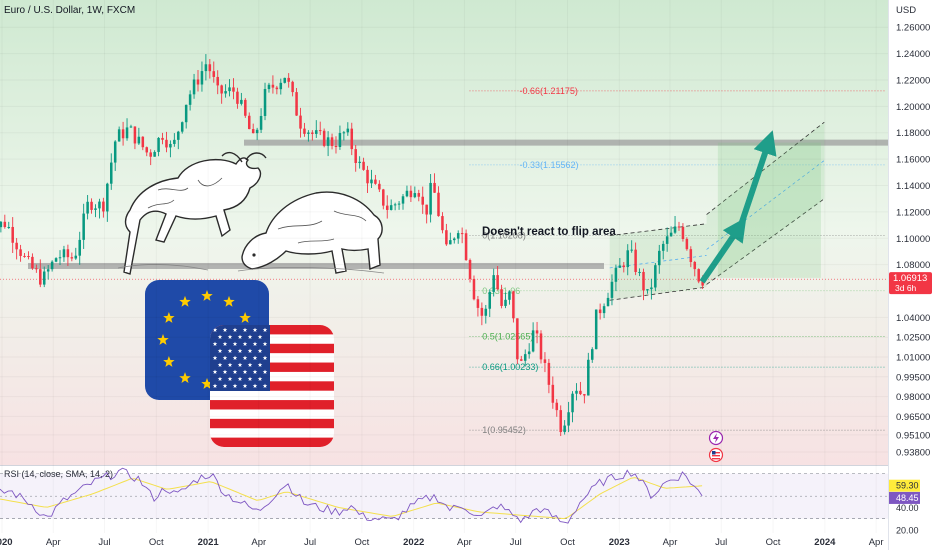 Image resolution: width=932 pixels, height=550 pixels. What do you see at coordinates (507, 336) in the screenshot?
I see `fib-level-label: 0.5(1.02565)` at bounding box center [507, 336].